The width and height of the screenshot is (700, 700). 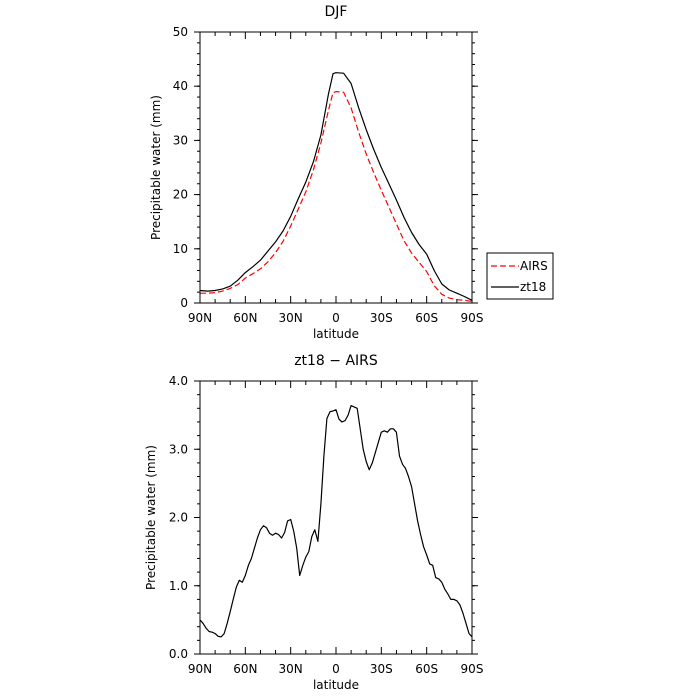 What do you see at coordinates (180, 195) in the screenshot?
I see `y-tick-label: 20` at bounding box center [180, 195].